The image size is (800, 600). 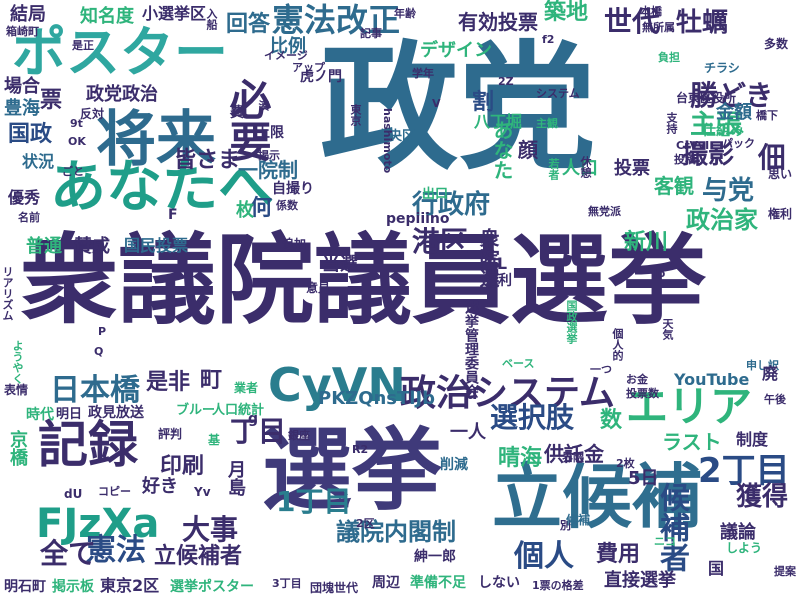 What do you see at coordinates (228, 245) in the screenshot?
I see `cloud-word: U` at bounding box center [228, 245].